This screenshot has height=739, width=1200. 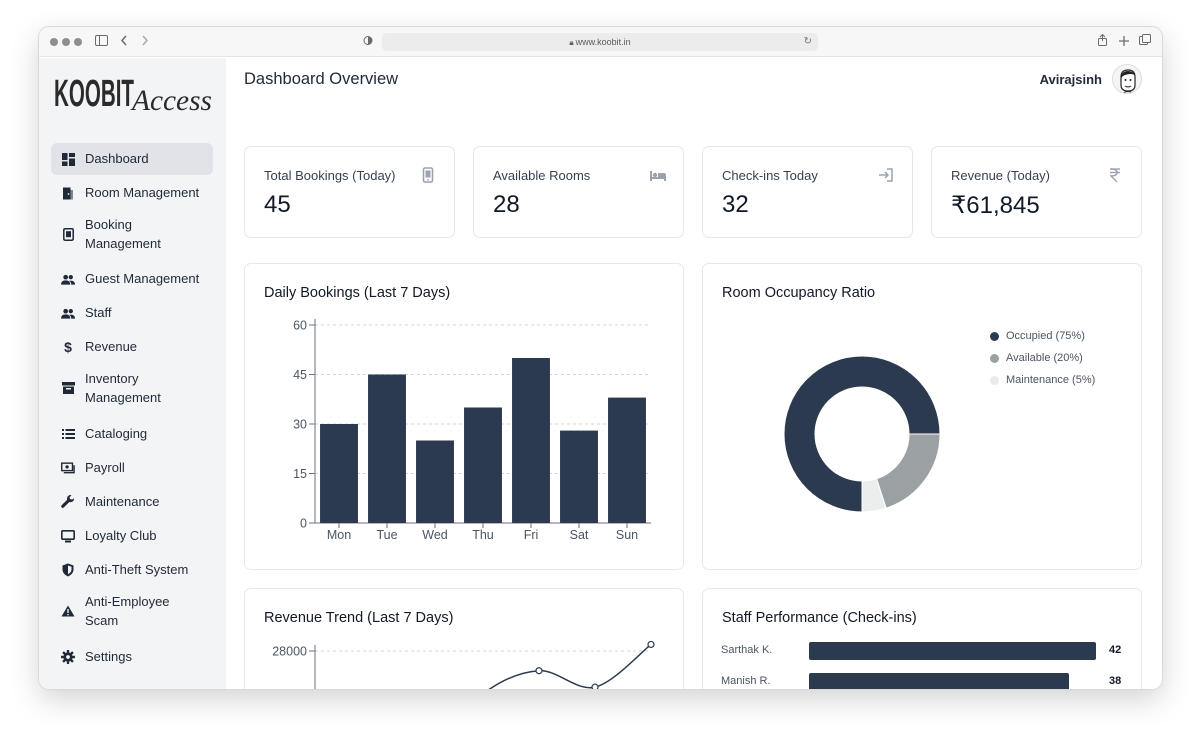 I want to click on stat-card-total-bookings: Total Bookings (Today) 45, so click(x=349, y=192).